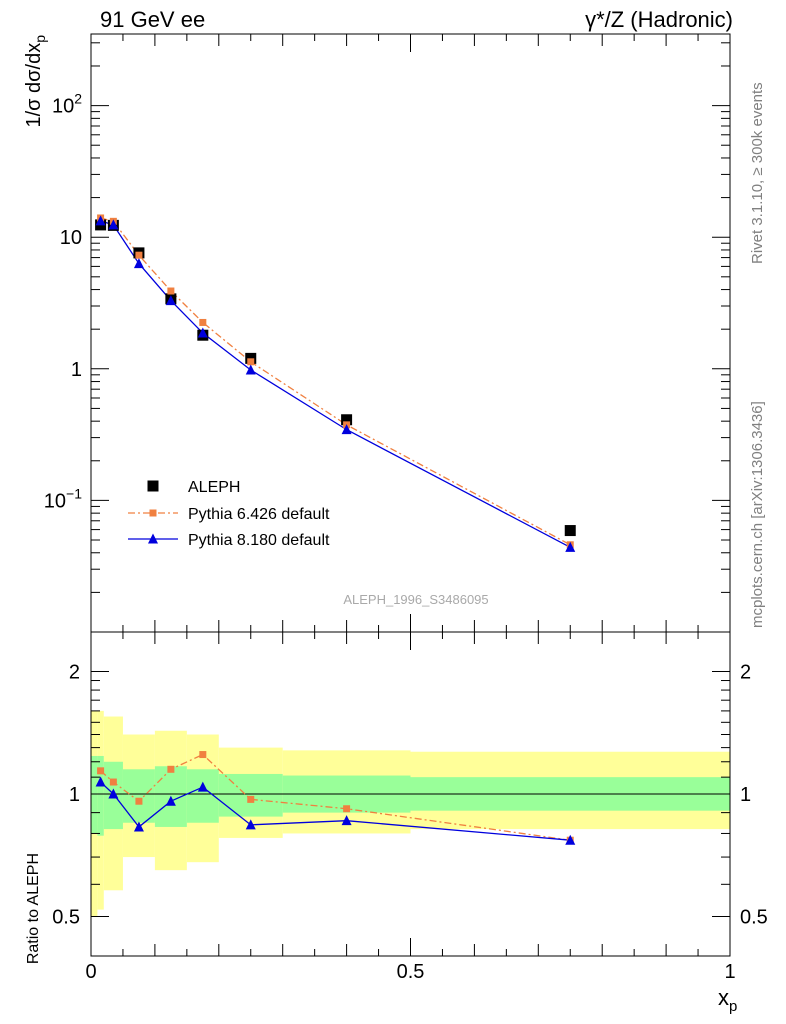  Describe the element at coordinates (335, 811) in the screenshot. I see `ratio-pythia8-line` at that location.